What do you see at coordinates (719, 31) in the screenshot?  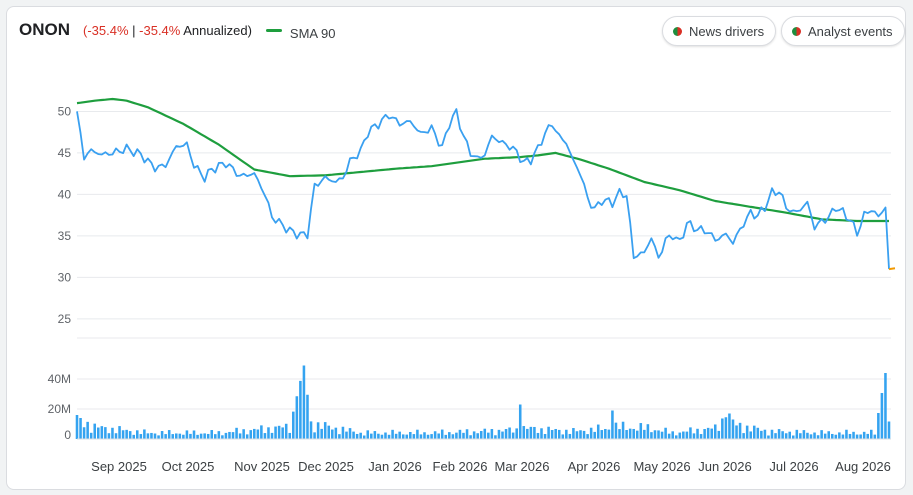 I see `news-drivers-button: News drivers` at bounding box center [719, 31].